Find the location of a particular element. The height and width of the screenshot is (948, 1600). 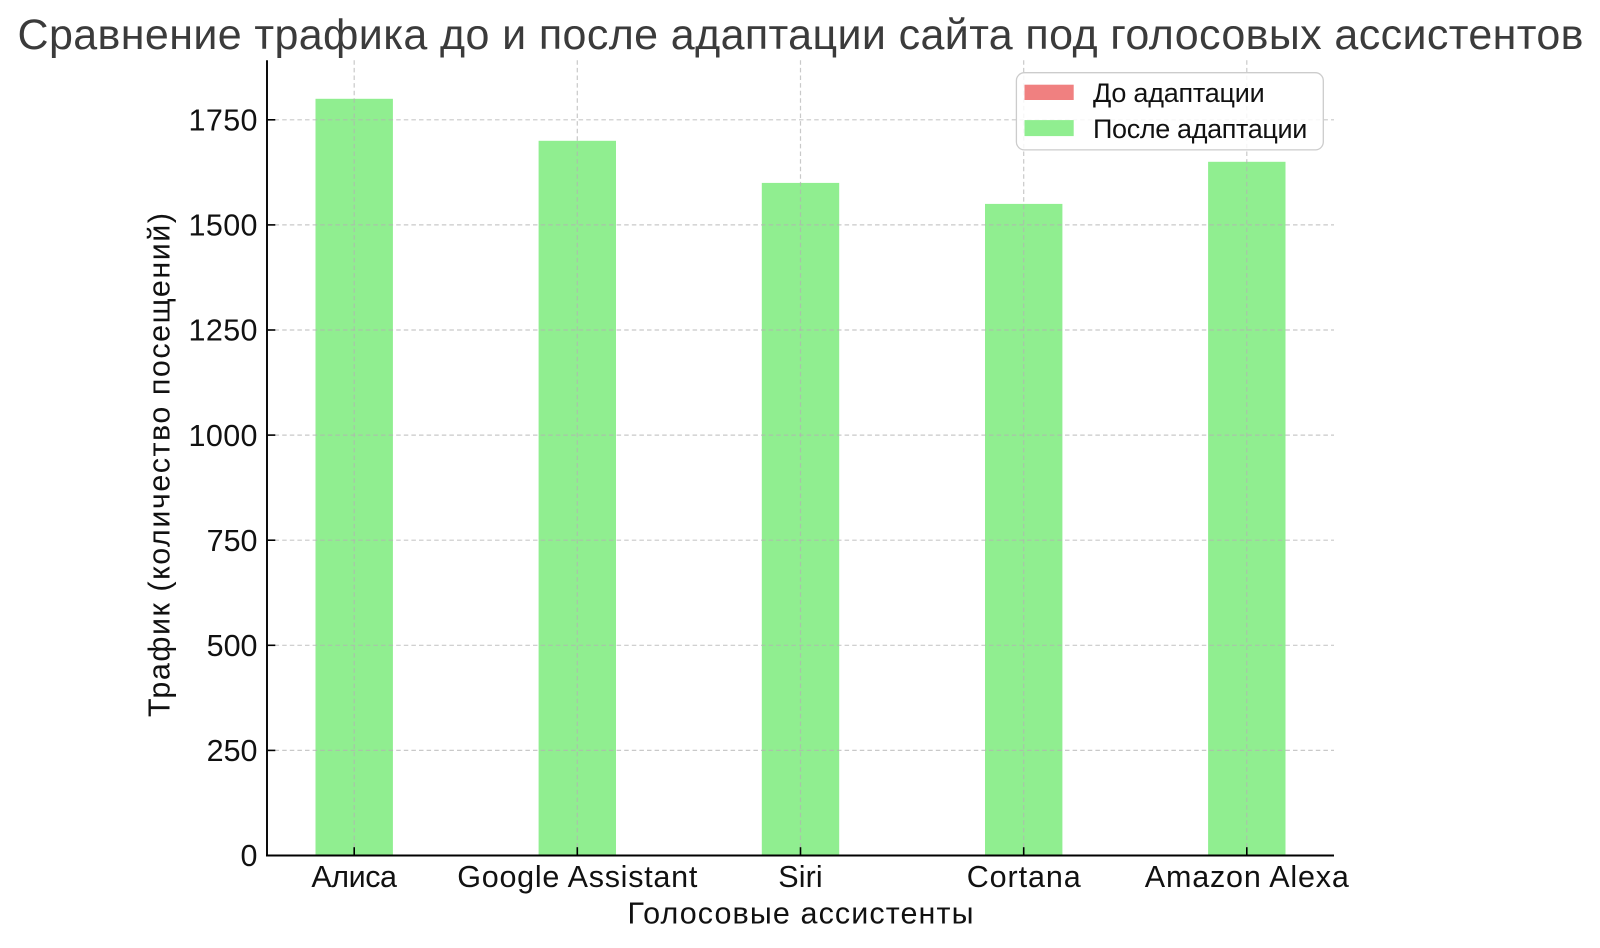

svg-text: Siri is located at coordinates (800, 877).